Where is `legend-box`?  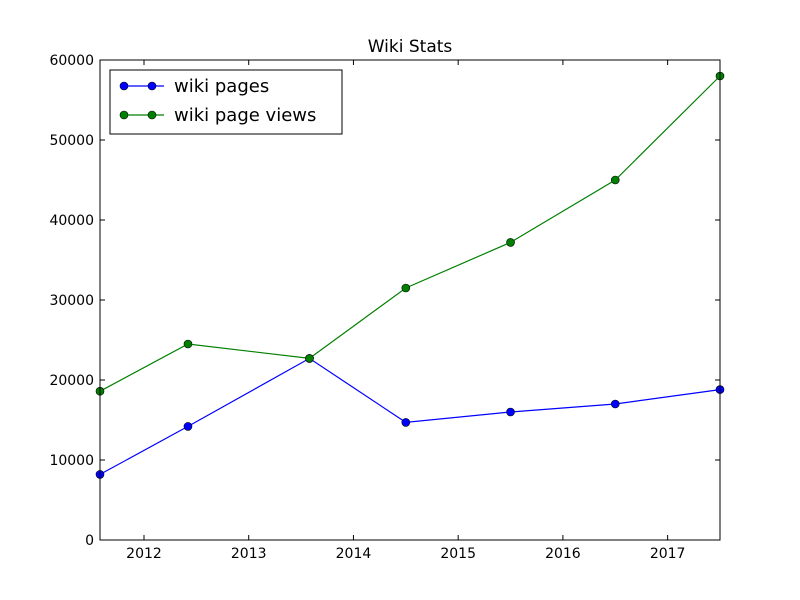 legend-box is located at coordinates (226, 102).